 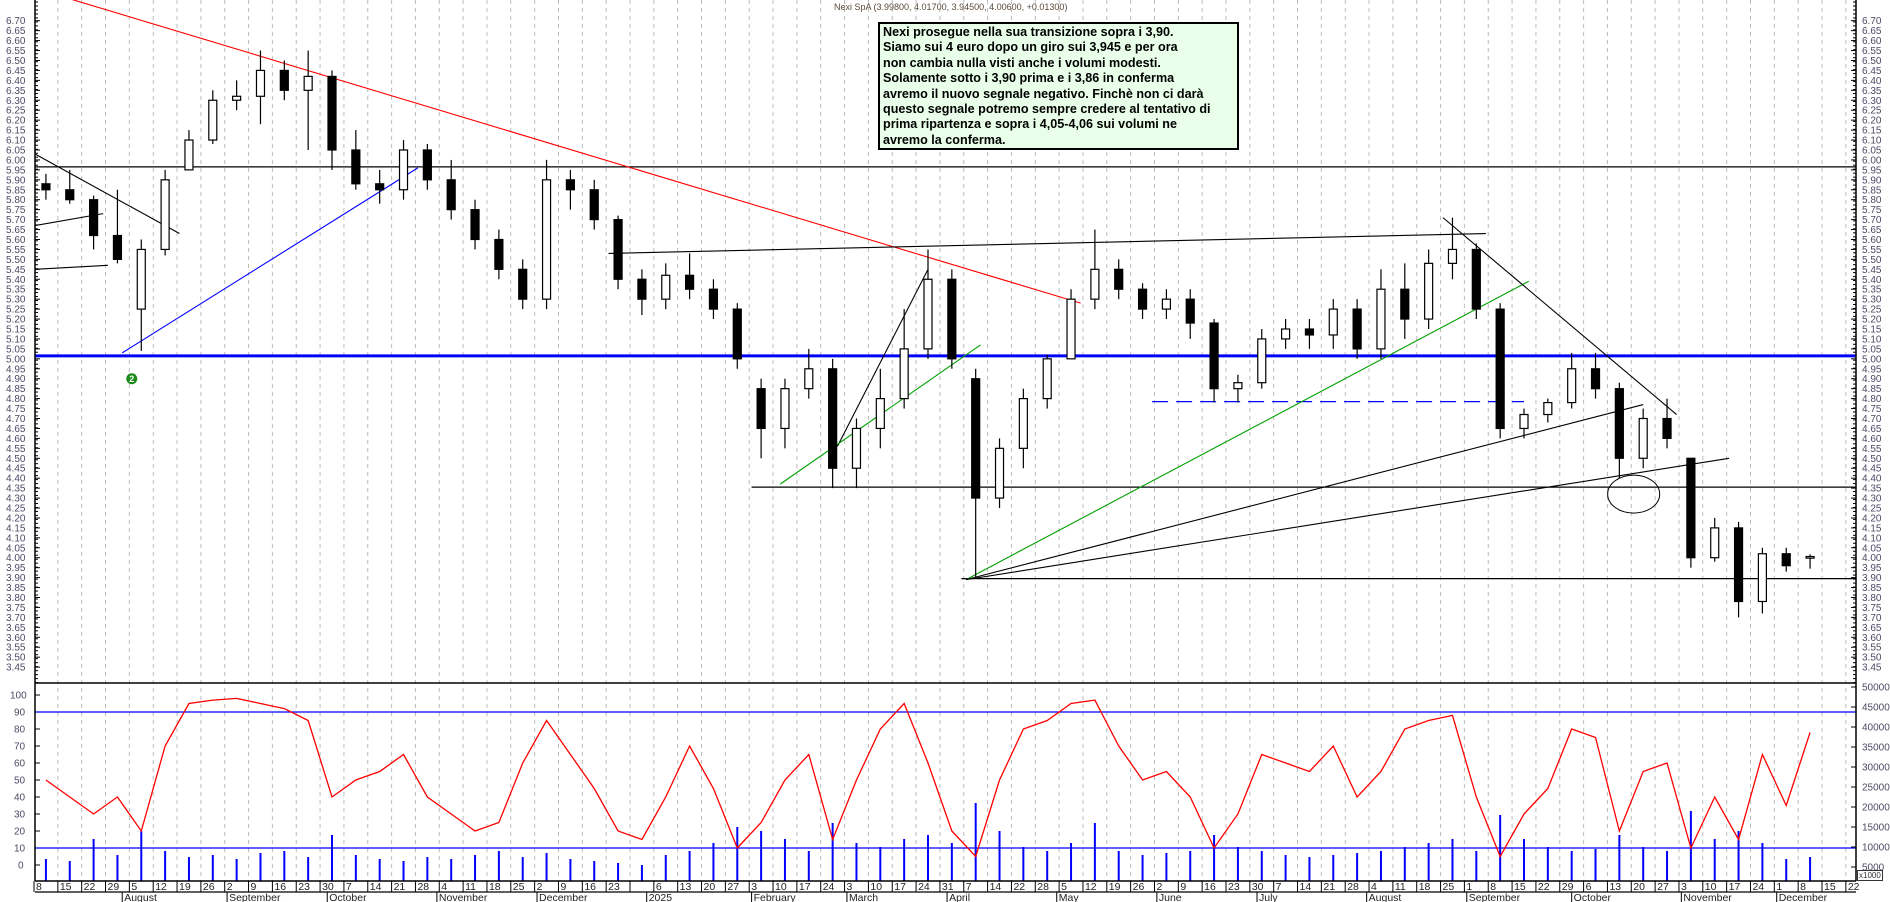 What do you see at coordinates (1139, 887) in the screenshot?
I see `week-label: 26` at bounding box center [1139, 887].